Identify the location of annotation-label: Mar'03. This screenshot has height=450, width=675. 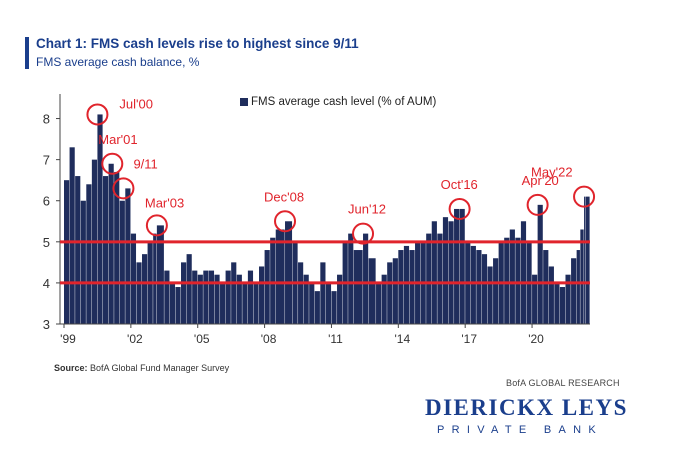
(164, 202).